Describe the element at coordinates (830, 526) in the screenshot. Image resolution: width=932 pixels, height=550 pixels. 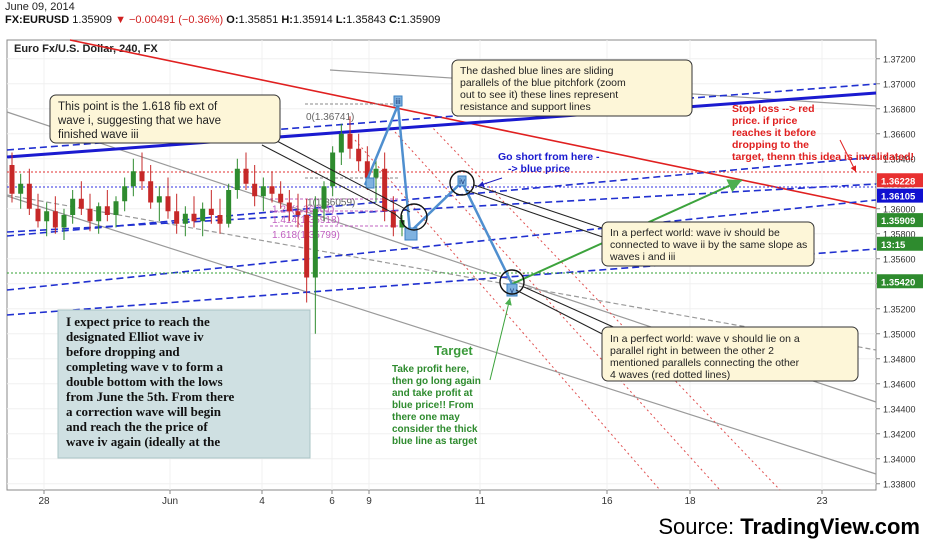
I see `source-brand: TradingView.com` at that location.